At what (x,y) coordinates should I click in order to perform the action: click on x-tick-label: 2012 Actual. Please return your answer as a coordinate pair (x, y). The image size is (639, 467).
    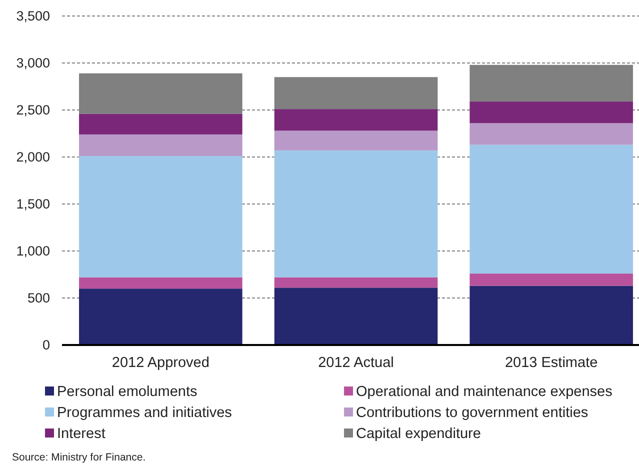
    Looking at the image, I should click on (356, 363).